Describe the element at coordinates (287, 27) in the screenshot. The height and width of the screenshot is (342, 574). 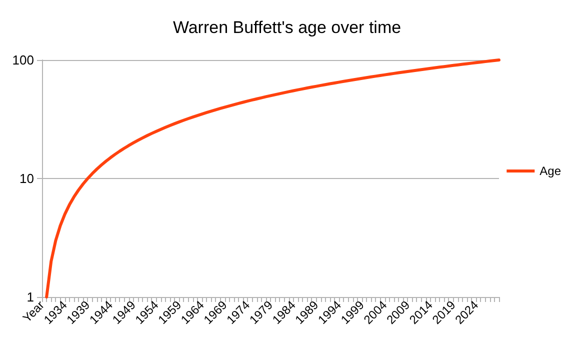
I see `chart-title: Warren Buffett's age over time` at that location.